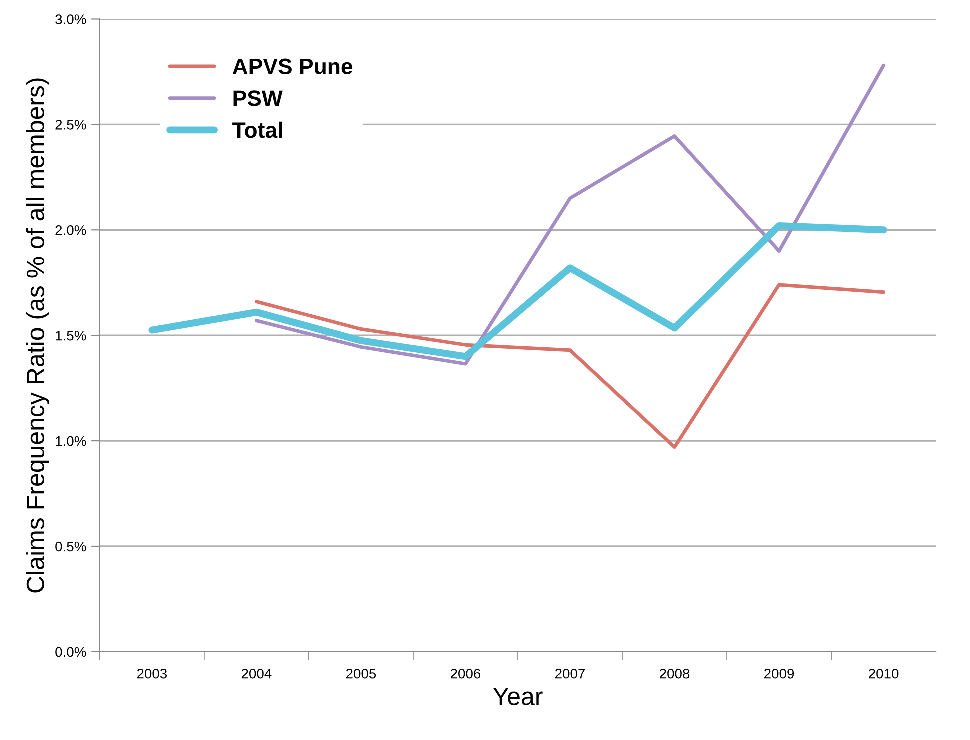 This screenshot has height=740, width=970. I want to click on x-tick-label: 2006, so click(465, 673).